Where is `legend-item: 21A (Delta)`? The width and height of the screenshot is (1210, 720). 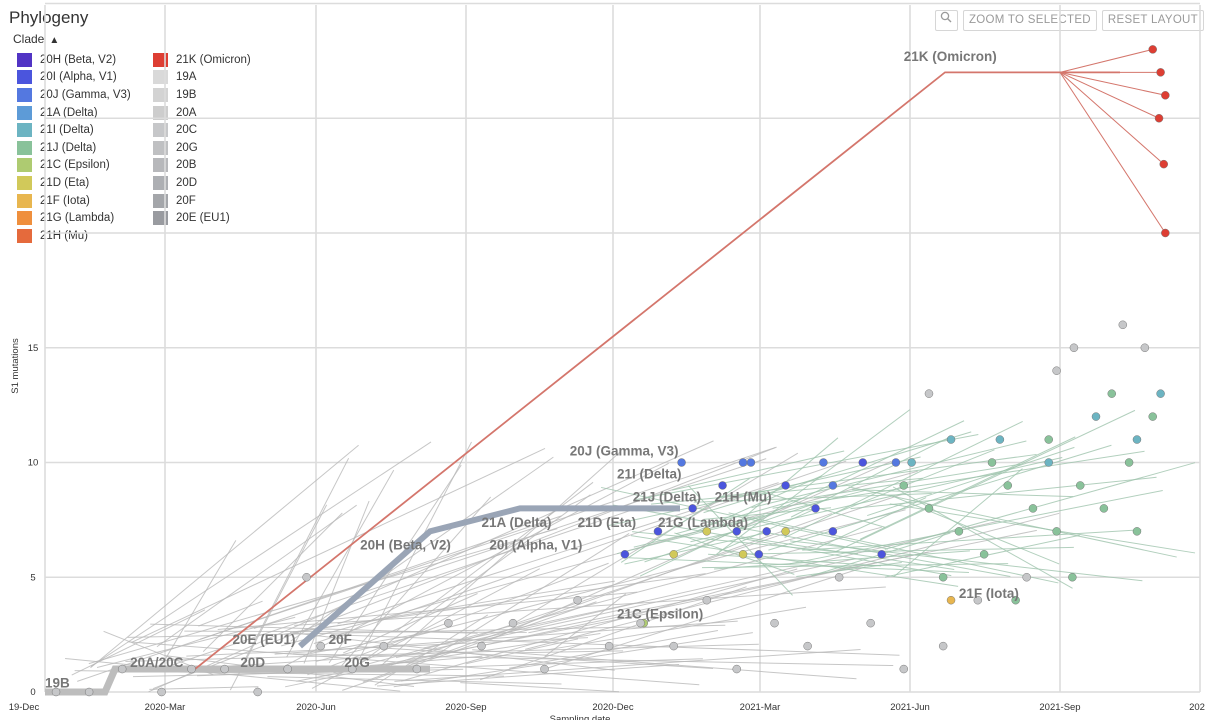 legend-item: 21A (Delta) is located at coordinates (85, 113).